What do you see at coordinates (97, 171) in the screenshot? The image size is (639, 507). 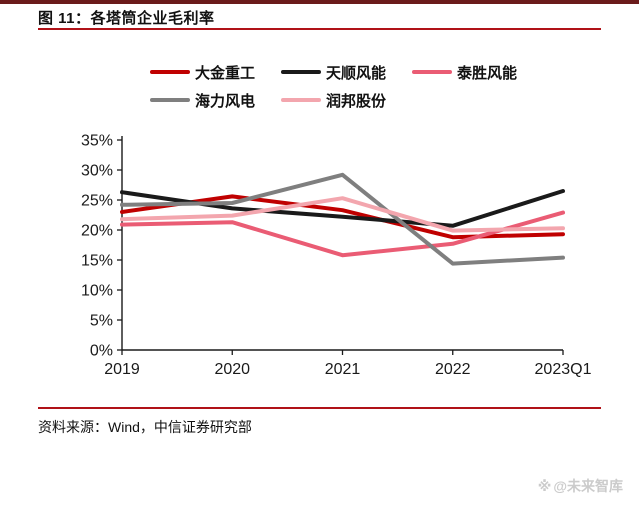 I see `y-tick-label: 30%` at bounding box center [97, 171].